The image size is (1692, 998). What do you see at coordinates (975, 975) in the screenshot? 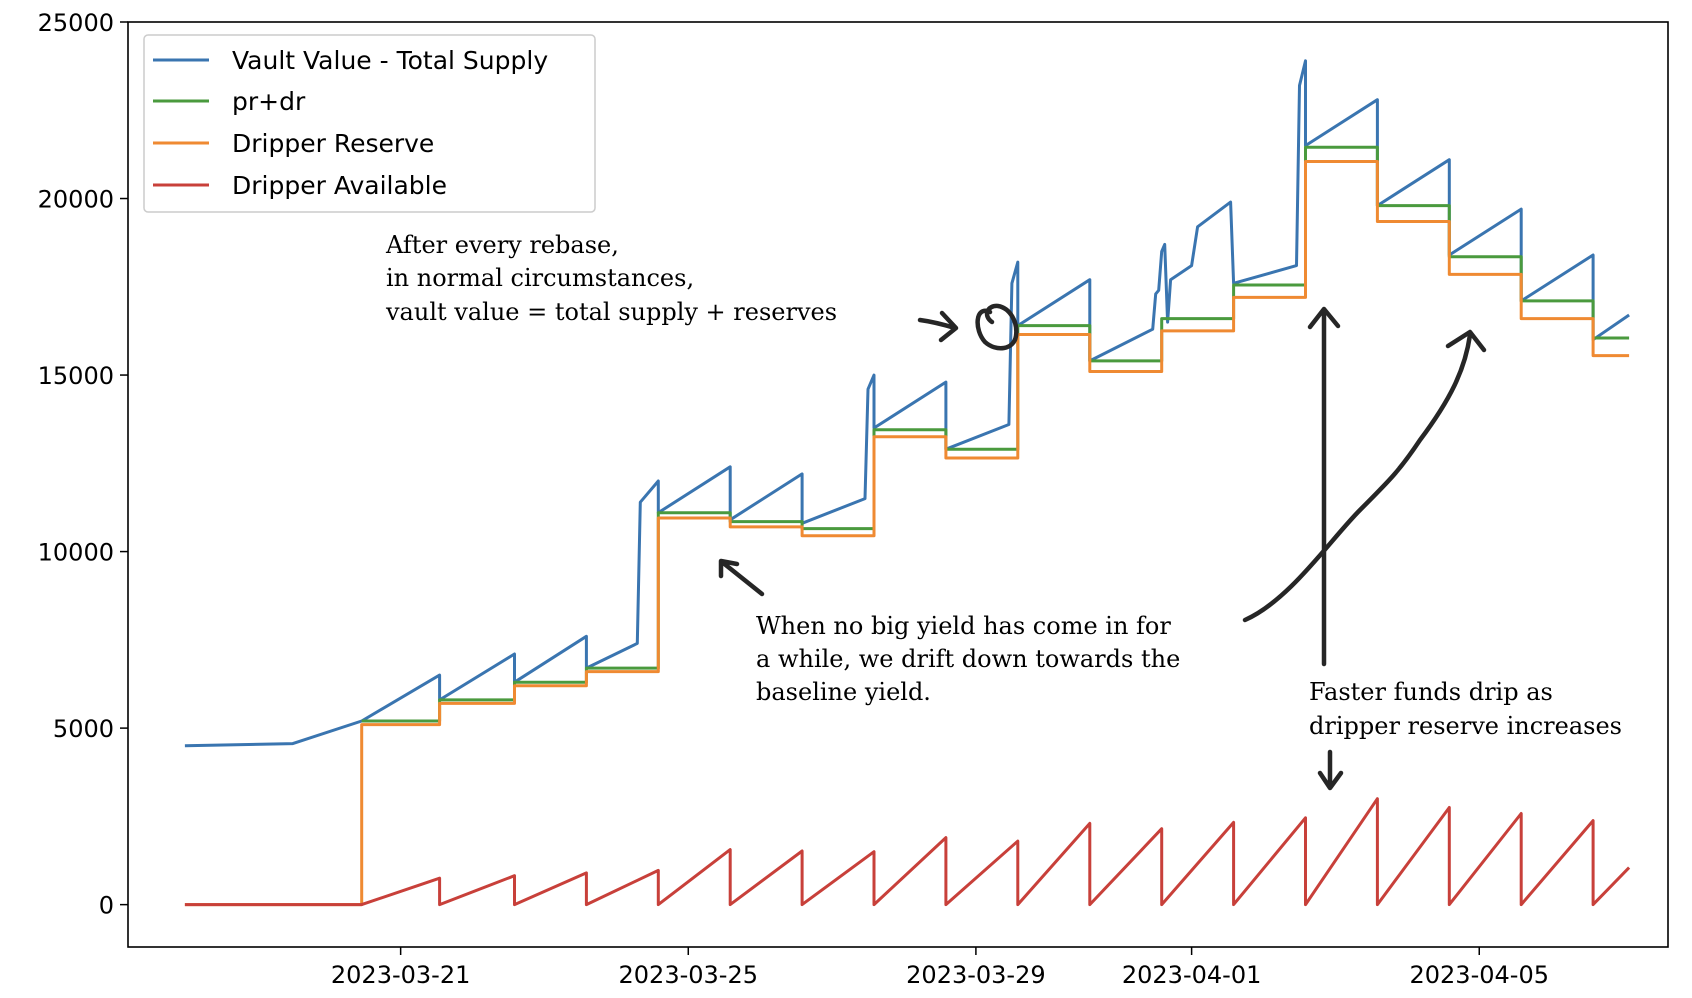
I see `x-tick-label-2: 2023-03-29` at bounding box center [975, 975].